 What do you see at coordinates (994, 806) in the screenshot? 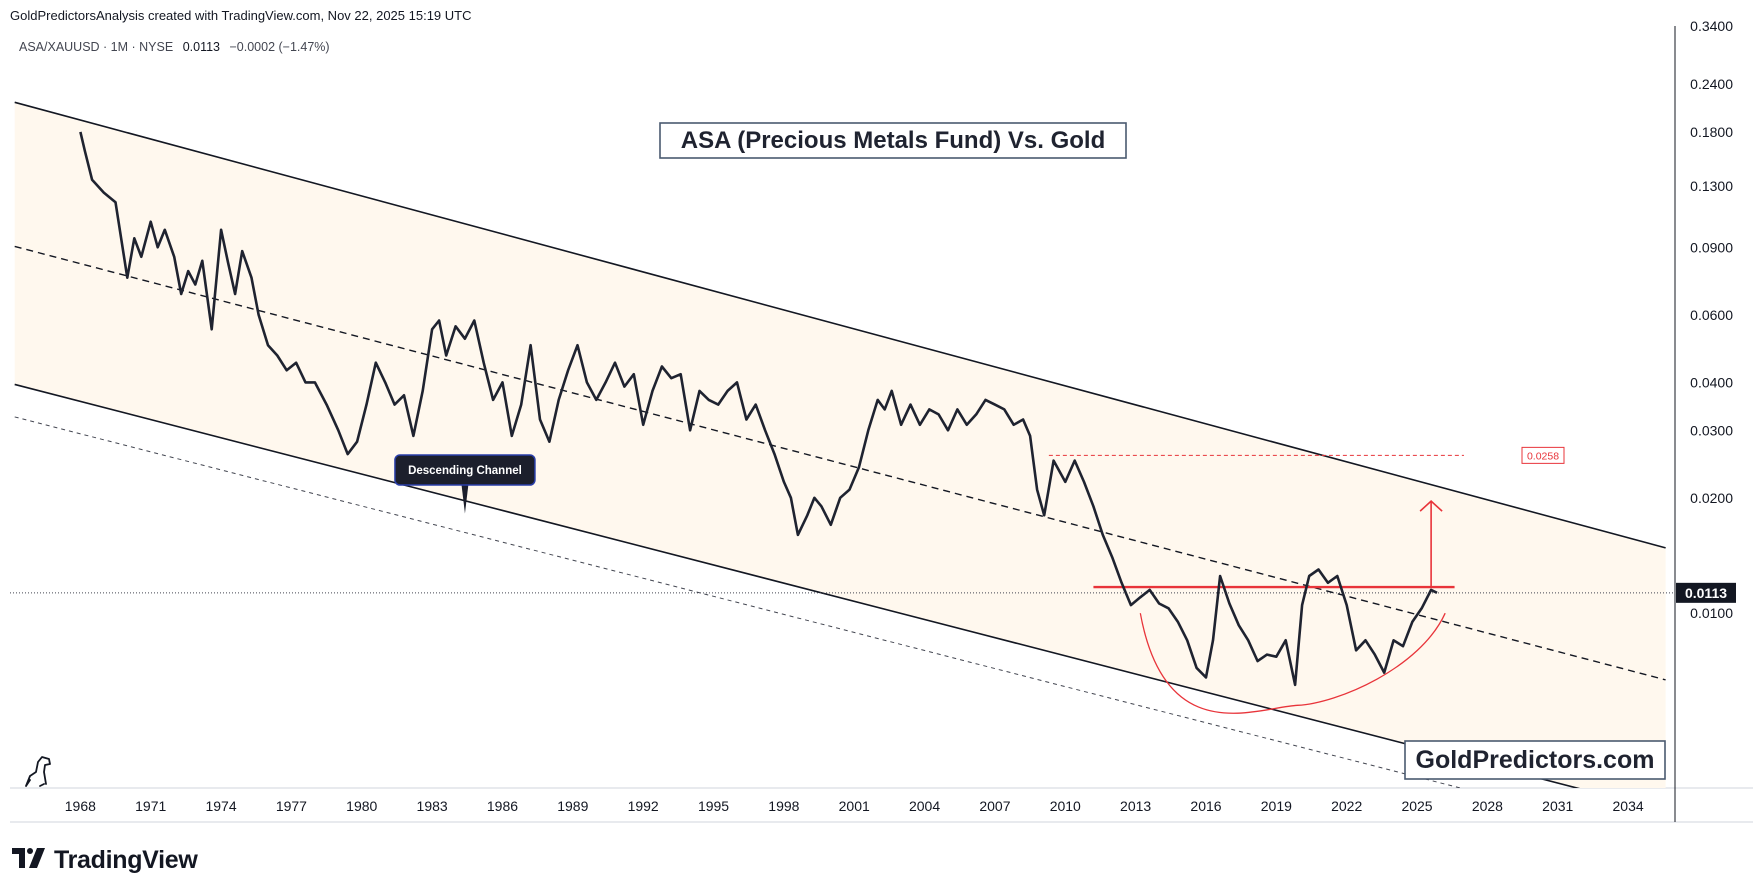
I see `x-tick-label: 2007` at bounding box center [994, 806].